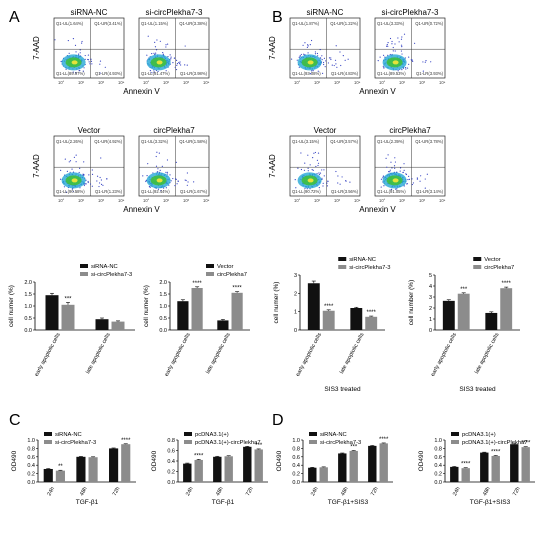 Image resolution: width=550 pixels, height=550 pixels. What do you see at coordinates (28, 319) in the screenshot?
I see `y-tick-label: 0.5` at bounding box center [28, 319].